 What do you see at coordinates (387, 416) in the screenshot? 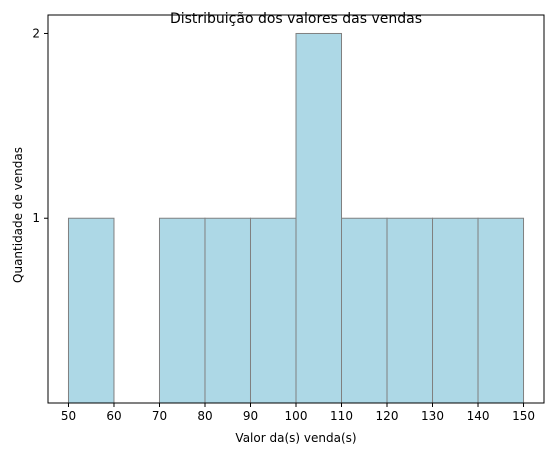
I see `x-tick-label: 120` at bounding box center [387, 416].